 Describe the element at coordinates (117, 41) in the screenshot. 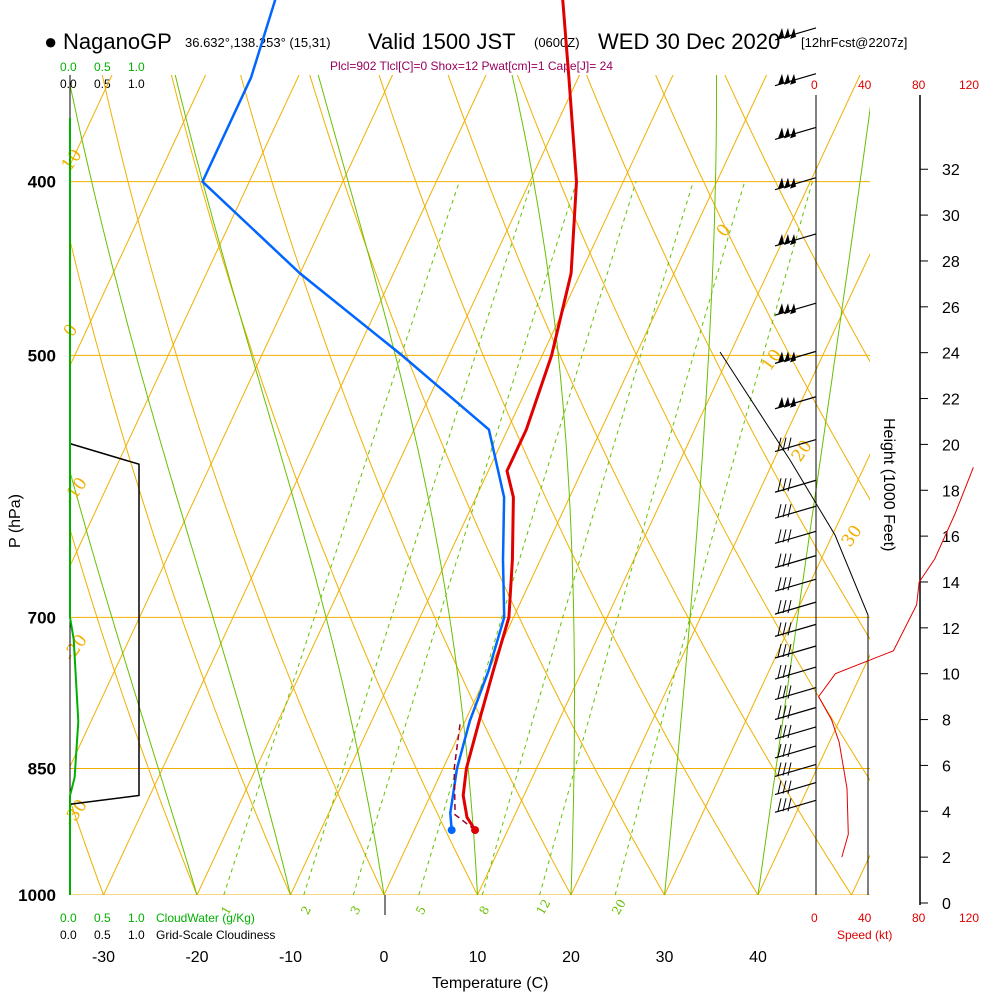

I see `station-name: NaganoGP` at that location.